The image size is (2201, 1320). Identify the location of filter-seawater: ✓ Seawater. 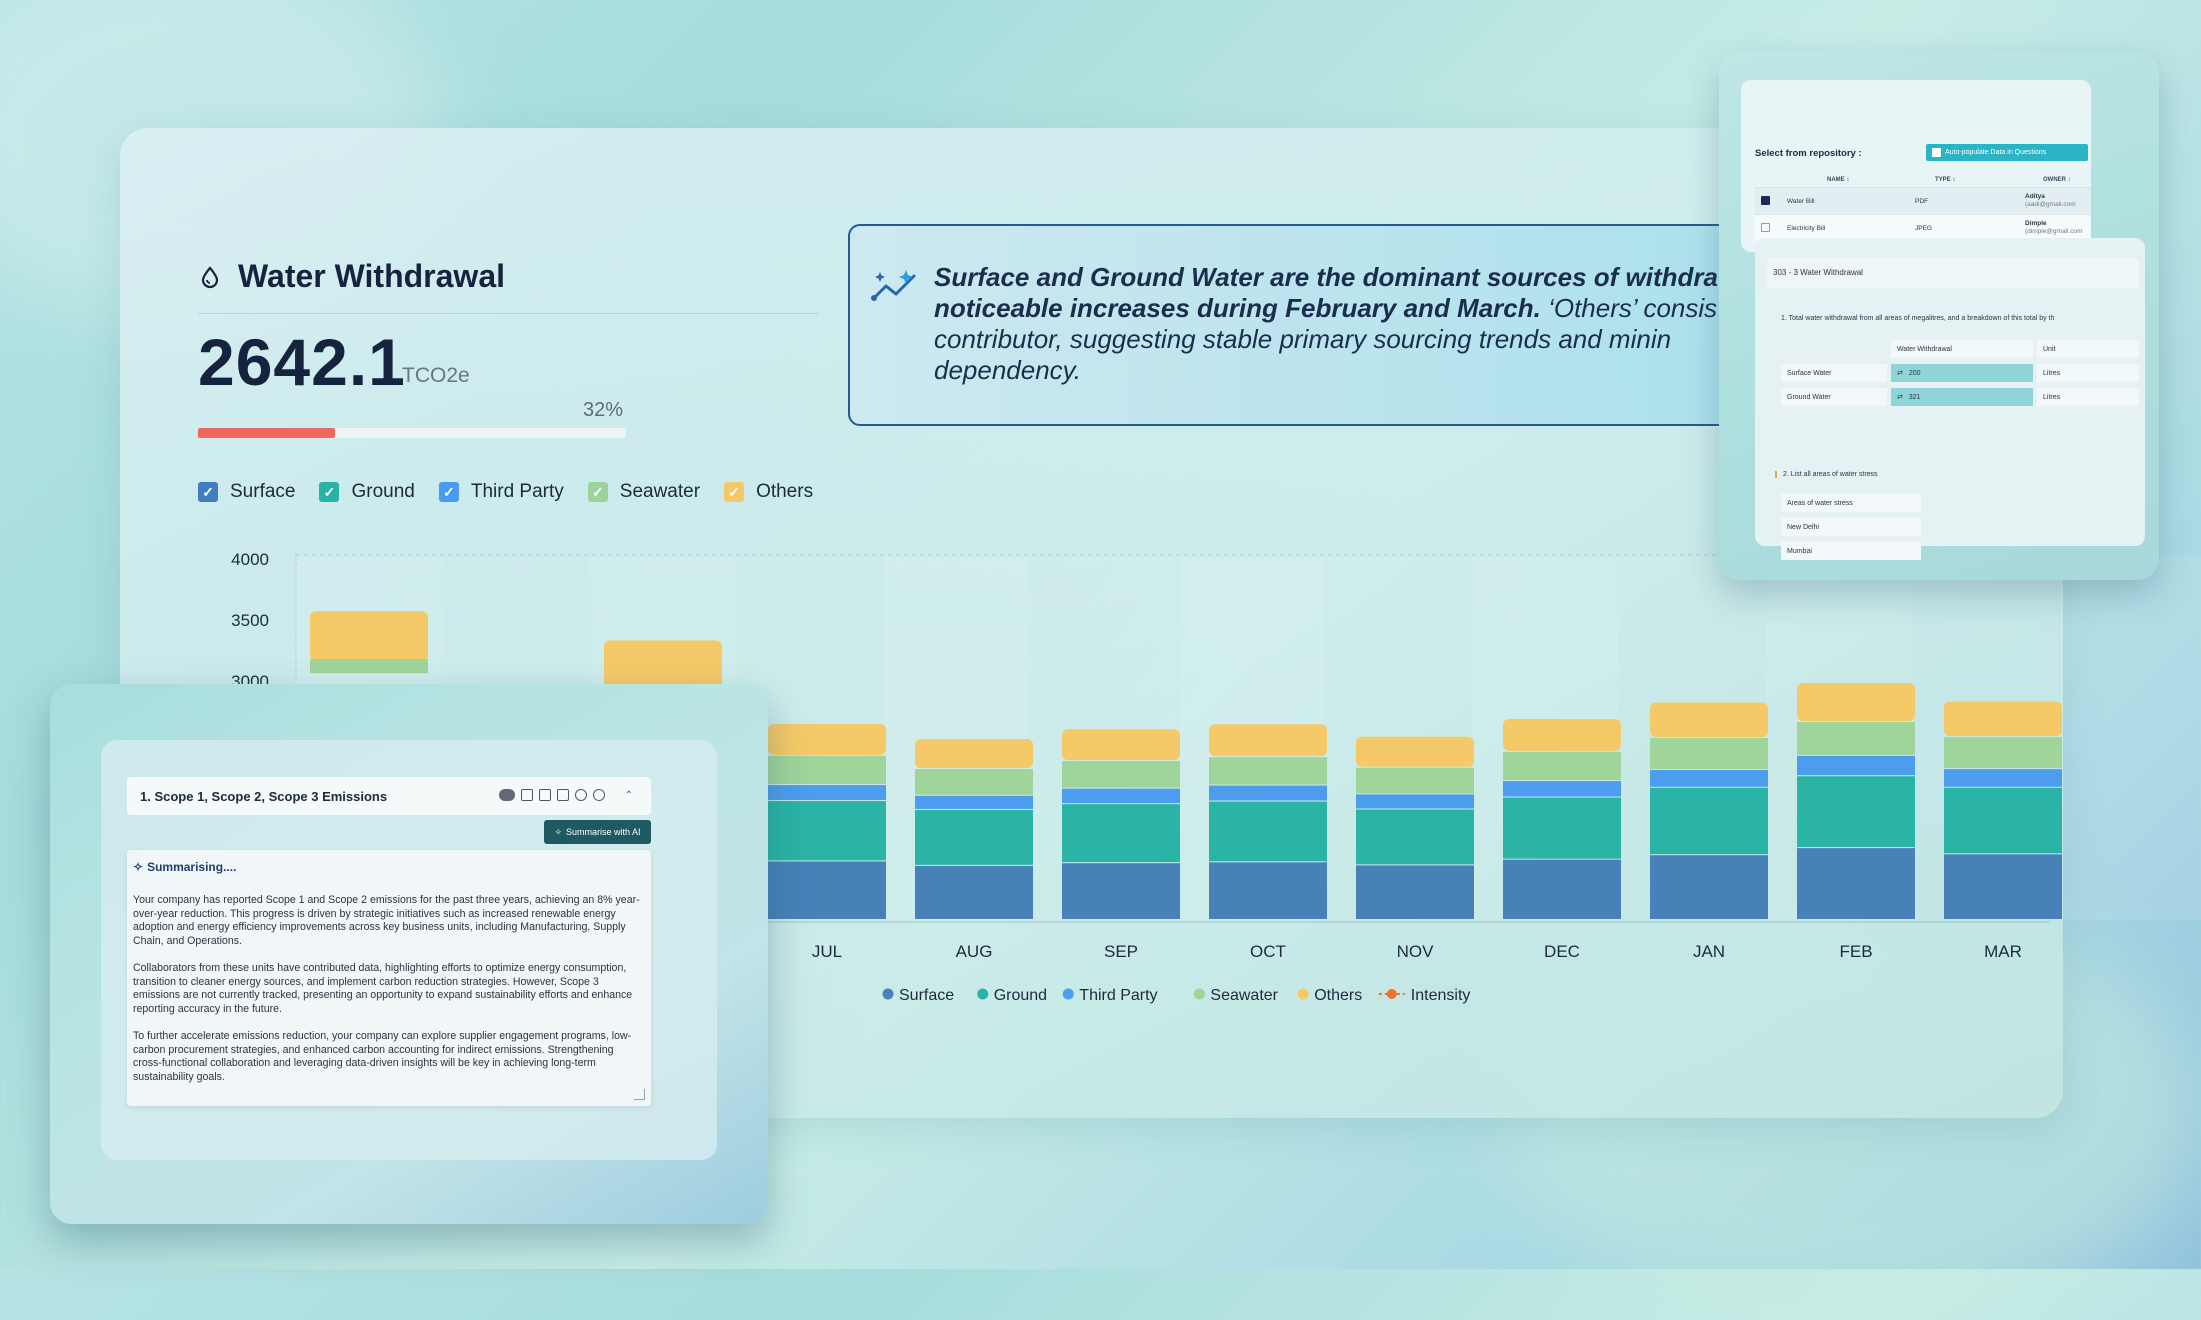
(644, 492).